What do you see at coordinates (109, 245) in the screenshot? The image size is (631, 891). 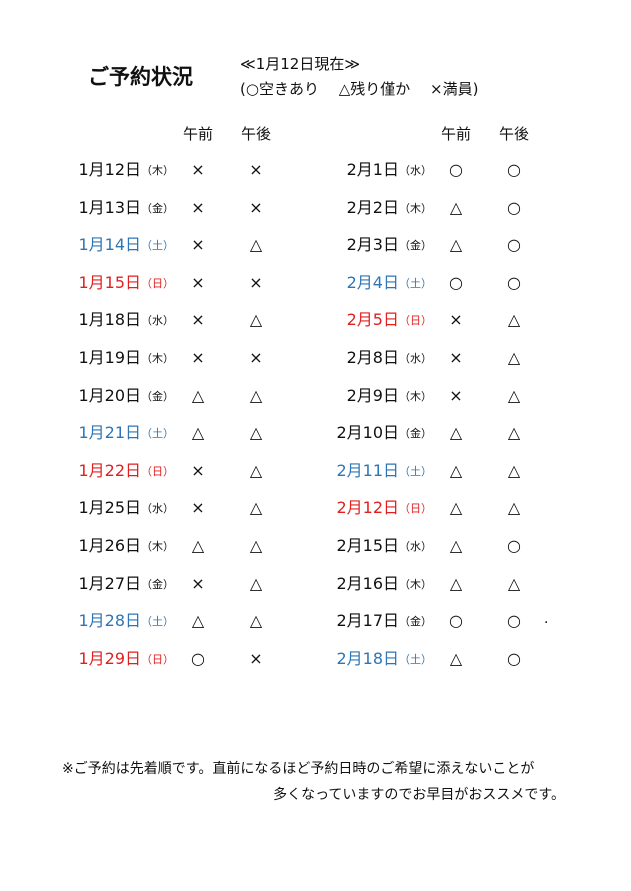 I see `date: 1月14日` at bounding box center [109, 245].